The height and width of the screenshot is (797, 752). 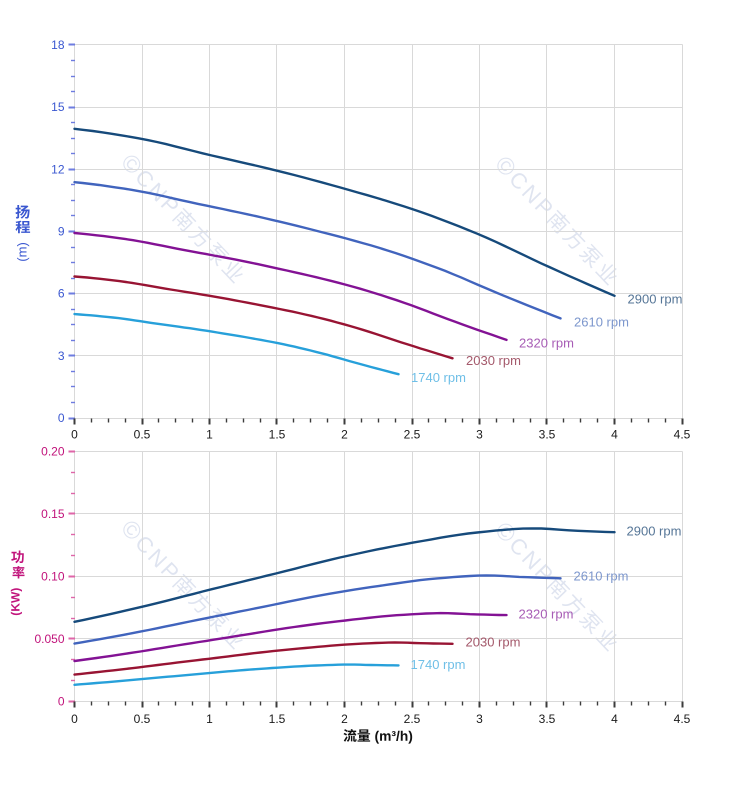 What do you see at coordinates (58, 45) in the screenshot?
I see `svg-text: 18` at bounding box center [58, 45].